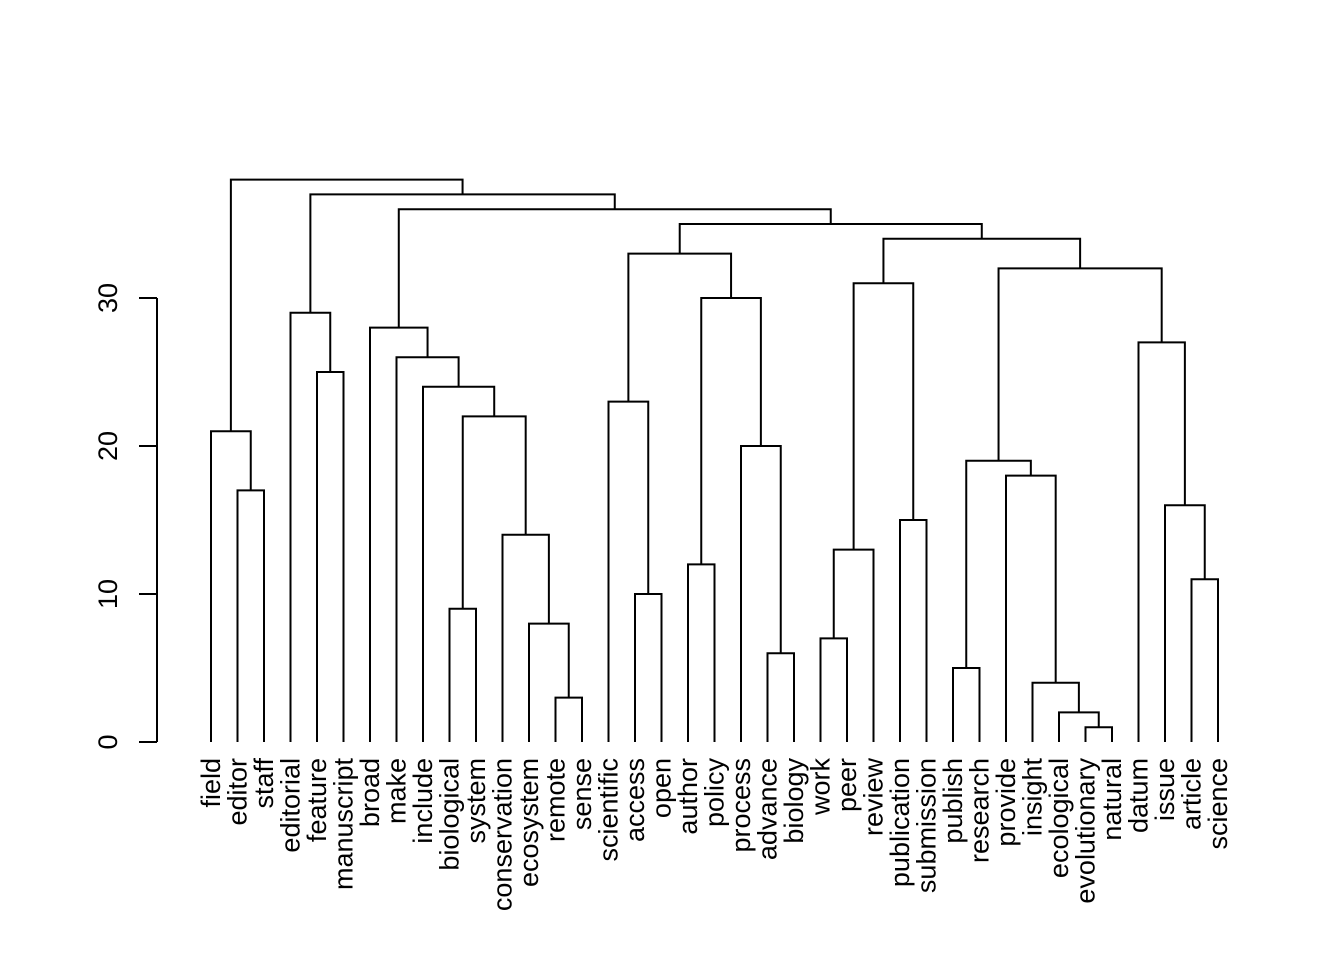  What do you see at coordinates (582, 794) in the screenshot?
I see `leaf-label: sense` at bounding box center [582, 794].